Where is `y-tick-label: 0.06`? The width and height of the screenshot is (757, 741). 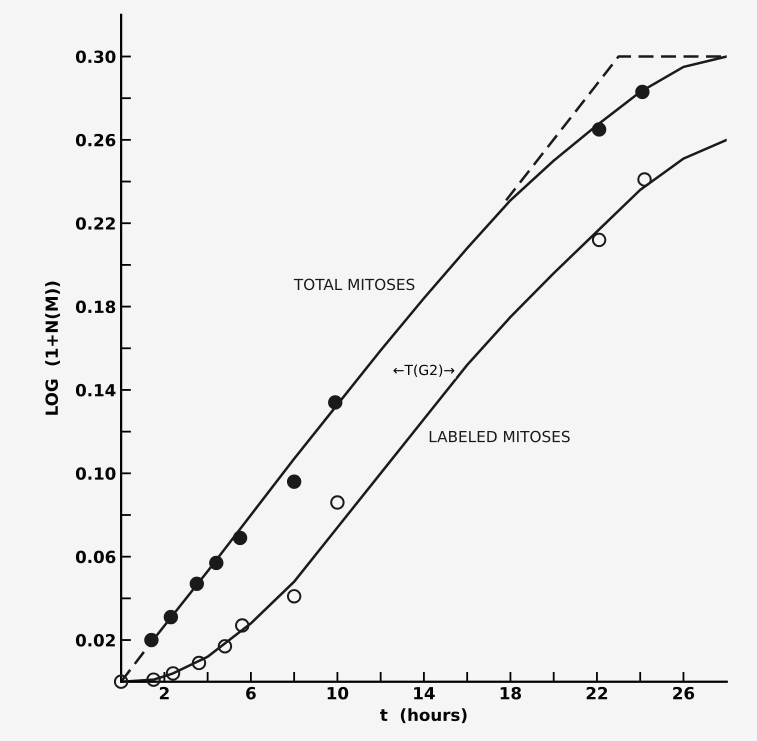 y-tick-label: 0.06 is located at coordinates (96, 557).